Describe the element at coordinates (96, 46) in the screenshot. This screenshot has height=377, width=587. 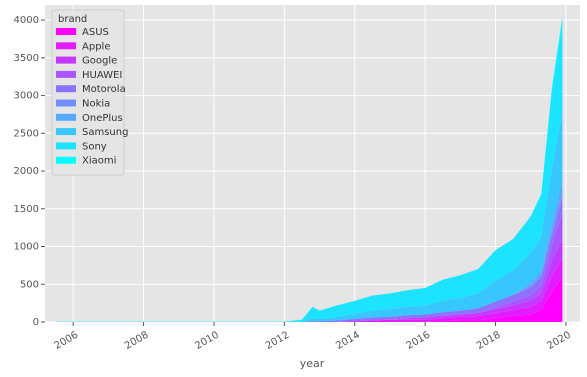
I see `legend-label: Apple` at that location.